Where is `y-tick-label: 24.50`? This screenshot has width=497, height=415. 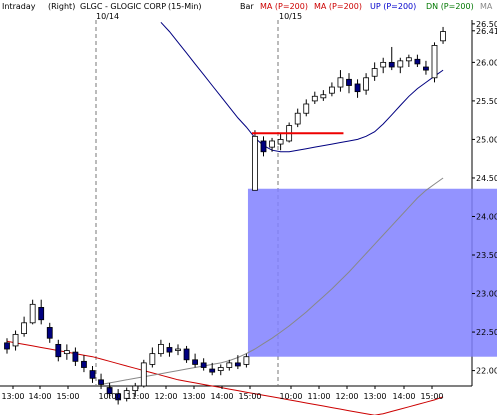
y-tick-label: 24.50 is located at coordinates (486, 178).